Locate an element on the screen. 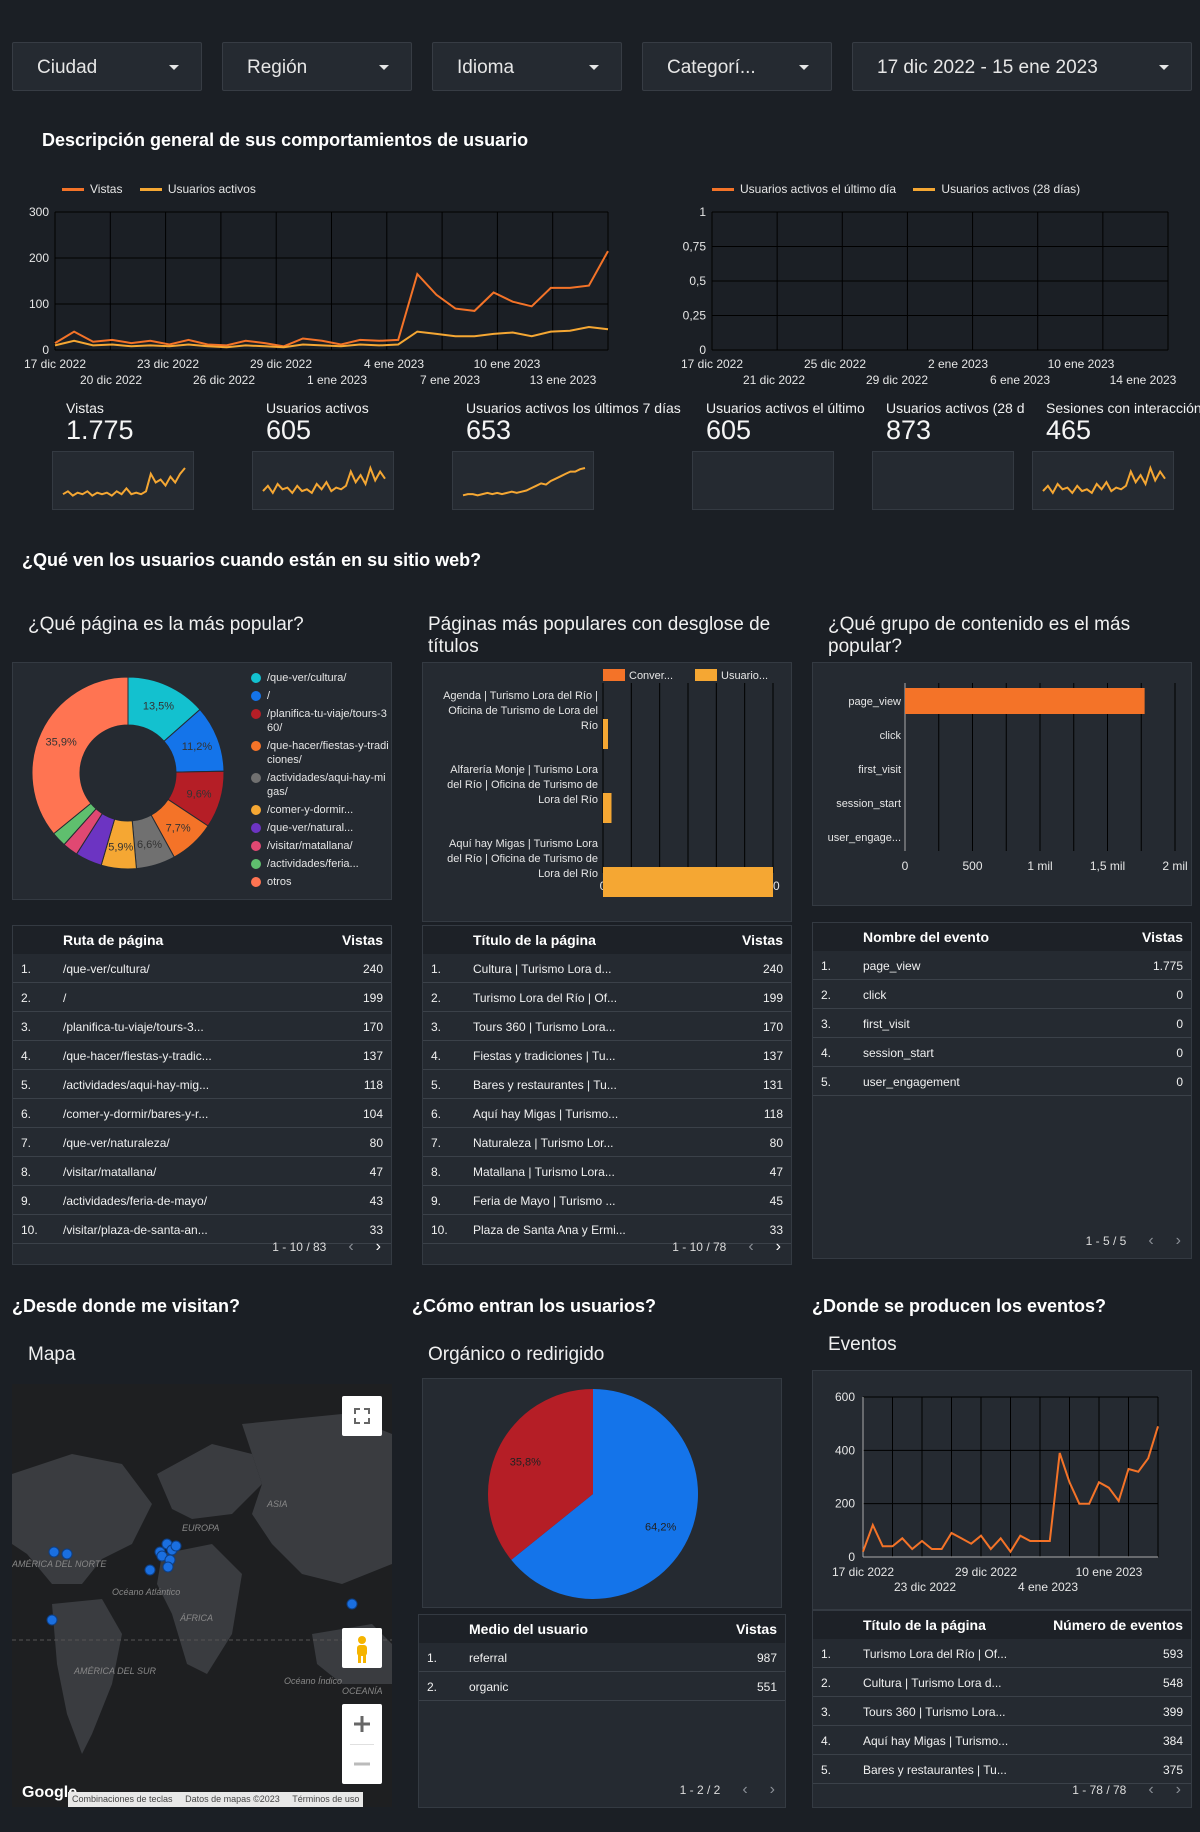 This screenshot has width=1200, height=1832. table-row: 5. user_engagement 0 is located at coordinates (1002, 1081).